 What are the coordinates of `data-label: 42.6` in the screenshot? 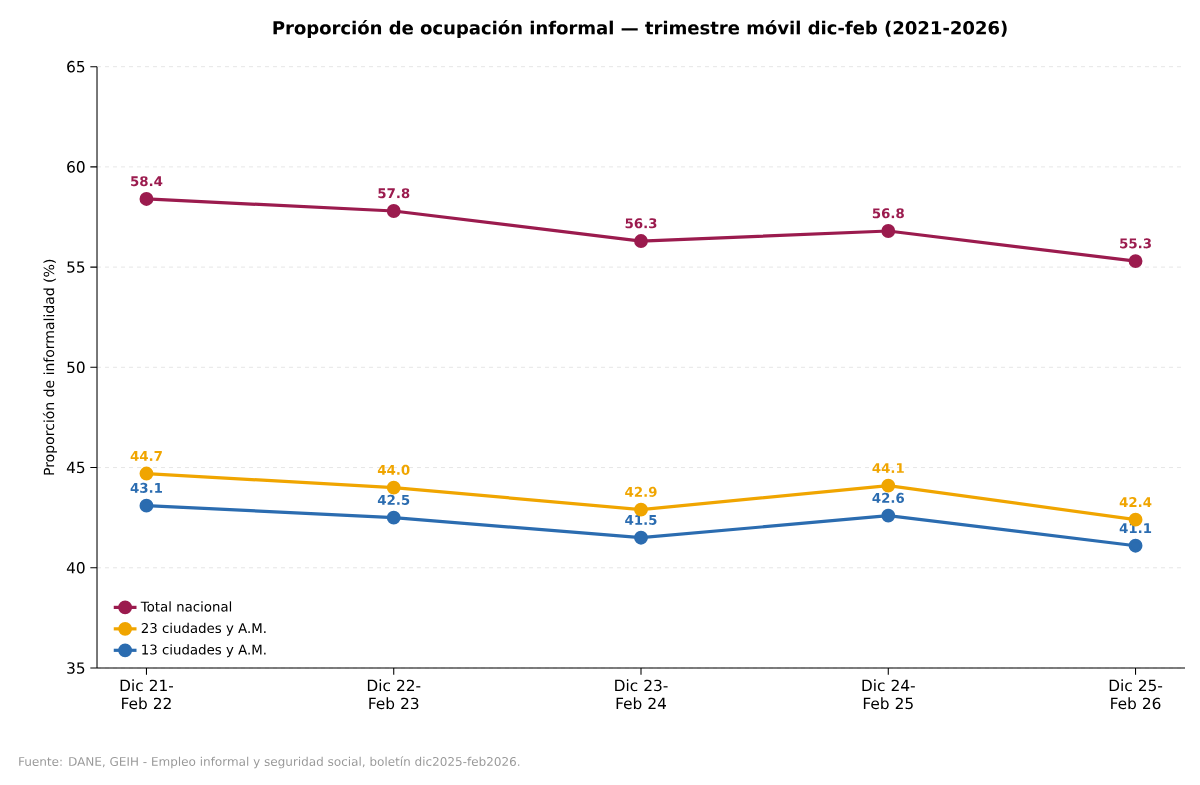 It's located at (888, 497).